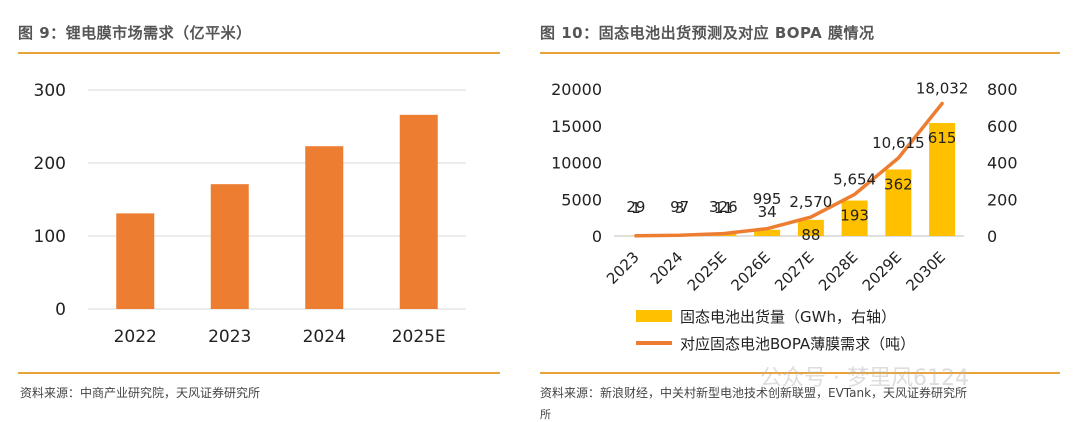 This screenshot has height=422, width=1080. What do you see at coordinates (230, 246) in the screenshot?
I see `bar-2023` at bounding box center [230, 246].